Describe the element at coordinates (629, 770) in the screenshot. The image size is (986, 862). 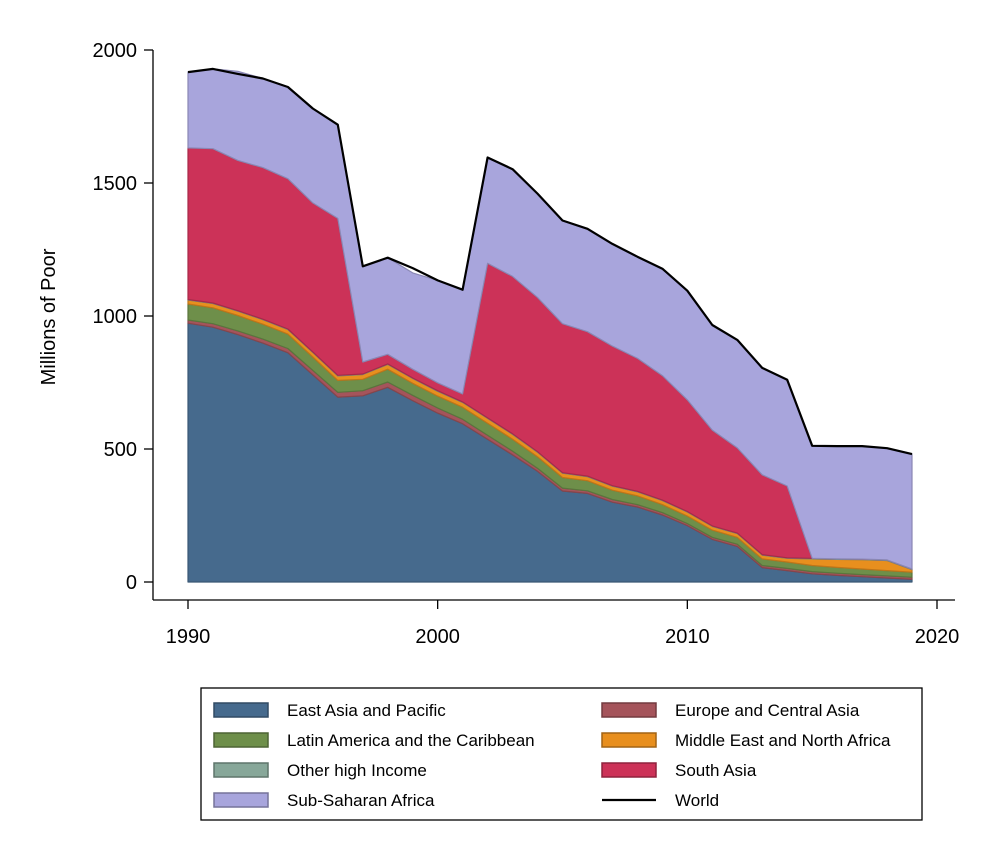
I see `legend-key-south-asia` at that location.